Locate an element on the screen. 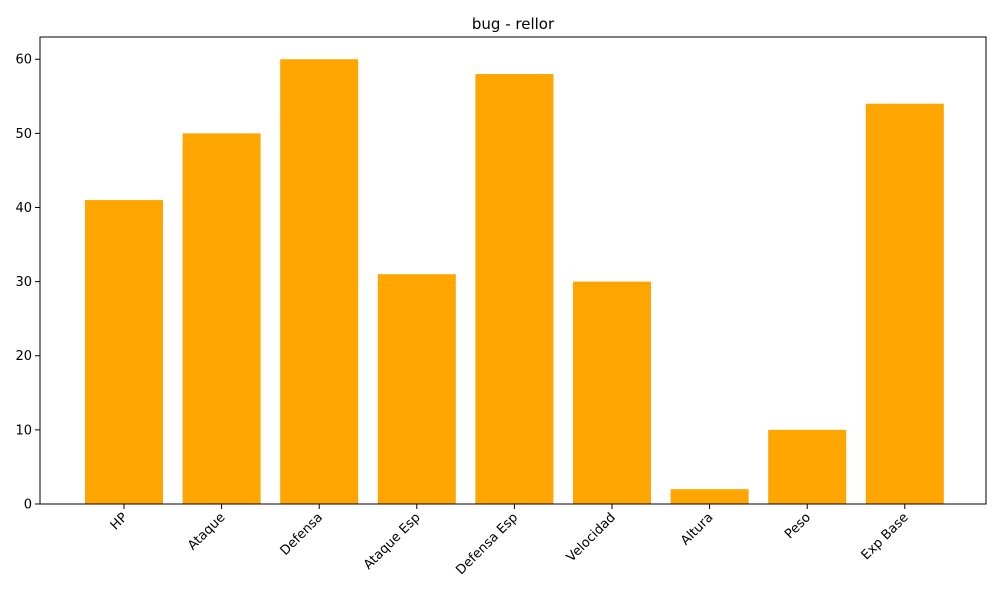 The image size is (1000, 600). y-tick-label: 60 is located at coordinates (23, 60).